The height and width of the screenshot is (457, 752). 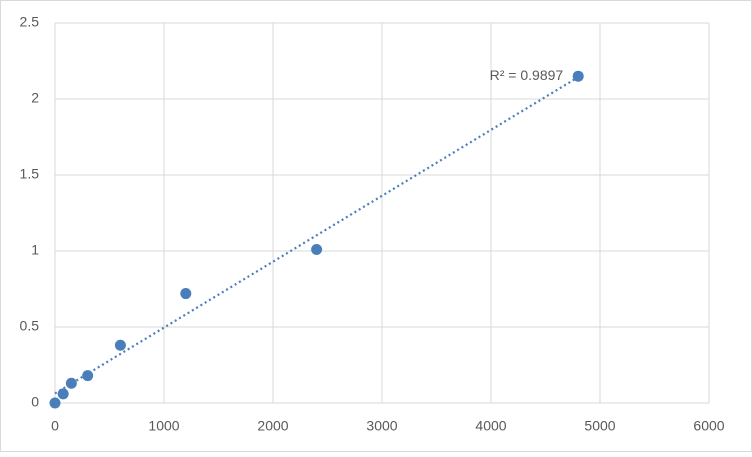 I want to click on x-tick-label: 0, so click(x=55, y=426).